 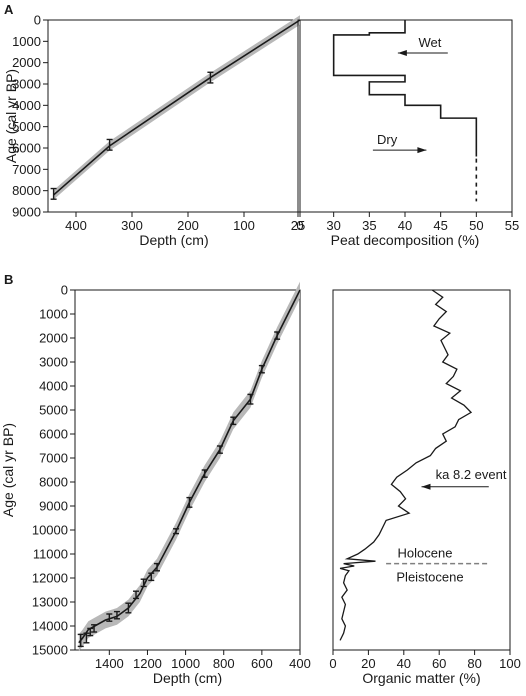 What do you see at coordinates (333, 225) in the screenshot?
I see `x-tick-label-1-1: 30` at bounding box center [333, 225].